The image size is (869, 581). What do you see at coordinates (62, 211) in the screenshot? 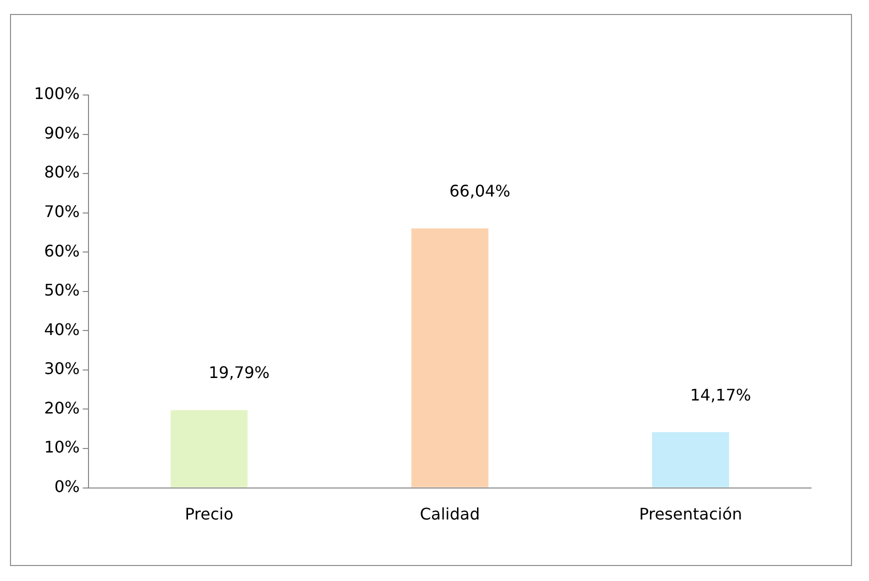
I see `y-tick-label: 70%` at bounding box center [62, 211].